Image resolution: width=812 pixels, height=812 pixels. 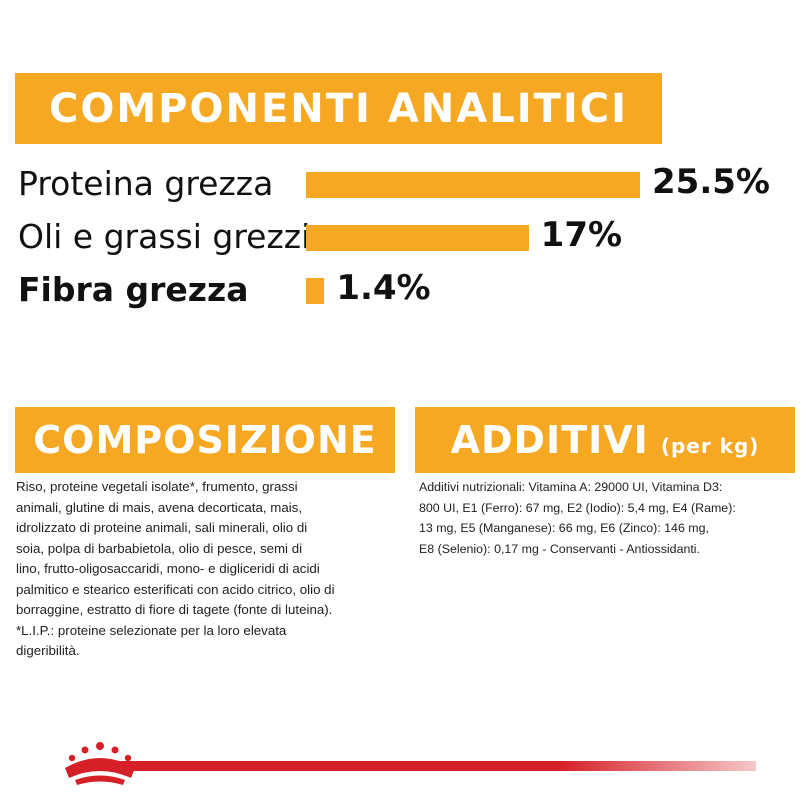 What do you see at coordinates (164, 236) in the screenshot?
I see `category-label: Oli e grassi grezzi` at bounding box center [164, 236].